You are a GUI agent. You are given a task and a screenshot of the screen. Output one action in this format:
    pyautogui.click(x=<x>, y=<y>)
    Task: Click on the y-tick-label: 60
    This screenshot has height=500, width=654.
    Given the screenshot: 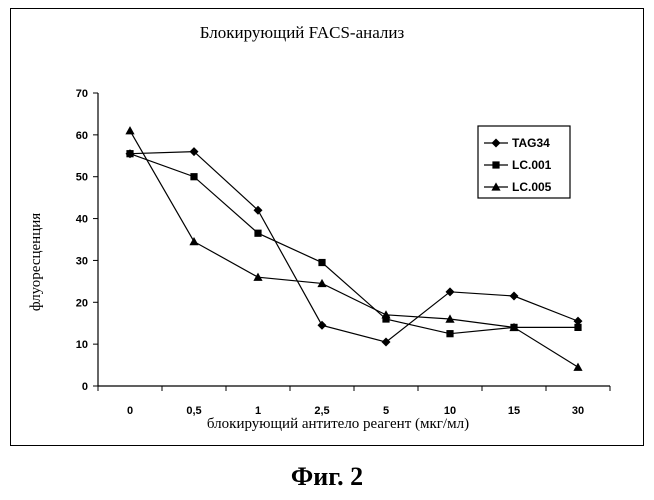 What is the action you would take?
    pyautogui.click(x=82, y=136)
    